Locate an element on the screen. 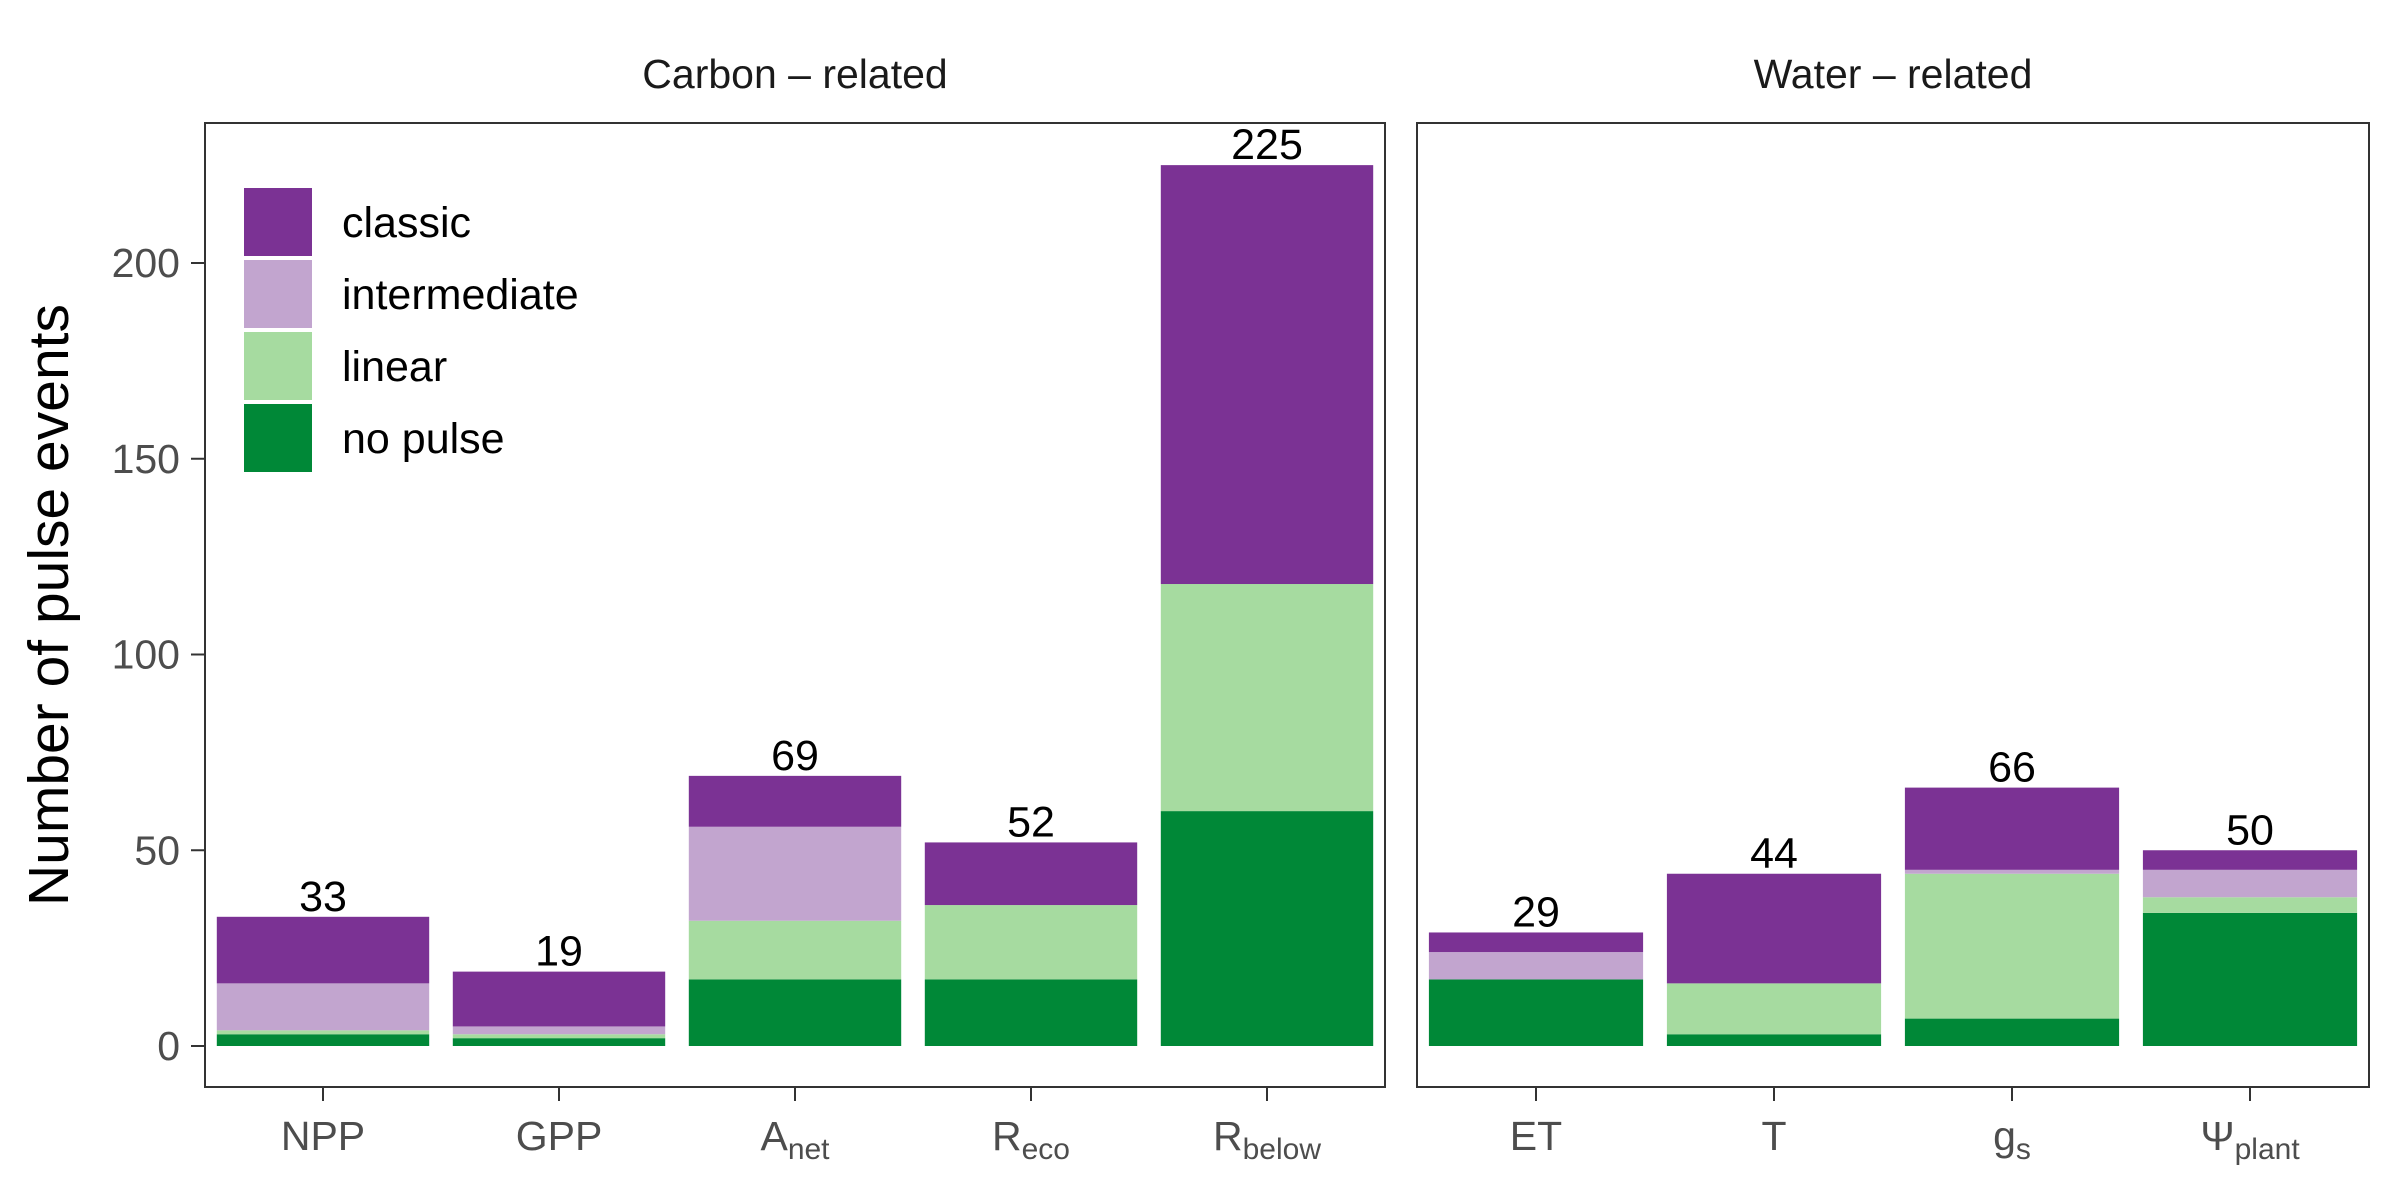 This screenshot has width=2400, height=1200. bar-segment-no-pulse-rbelow is located at coordinates (1267, 928).